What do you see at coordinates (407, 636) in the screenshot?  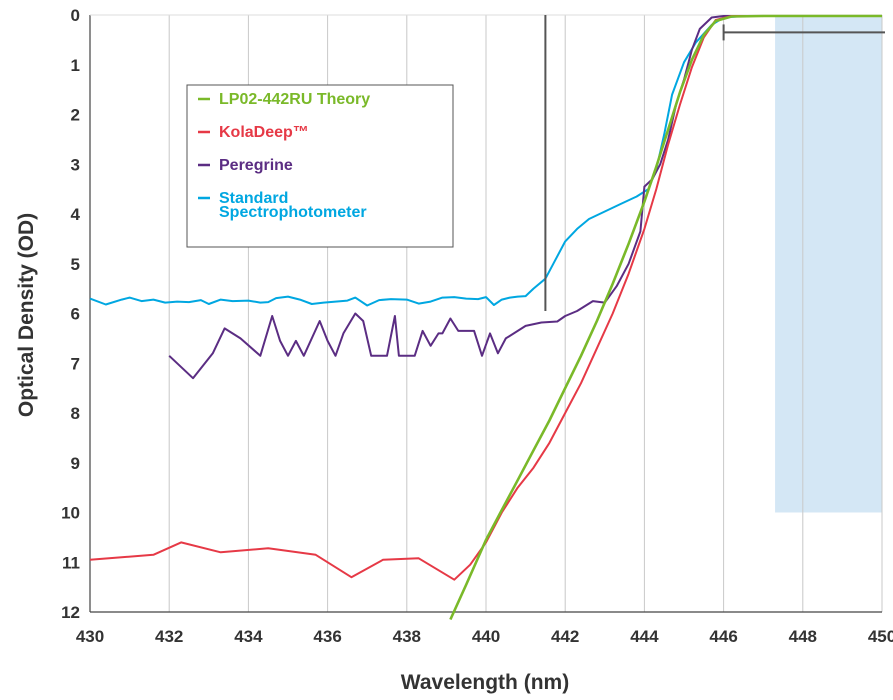 I see `x-tick-label: 438` at bounding box center [407, 636].